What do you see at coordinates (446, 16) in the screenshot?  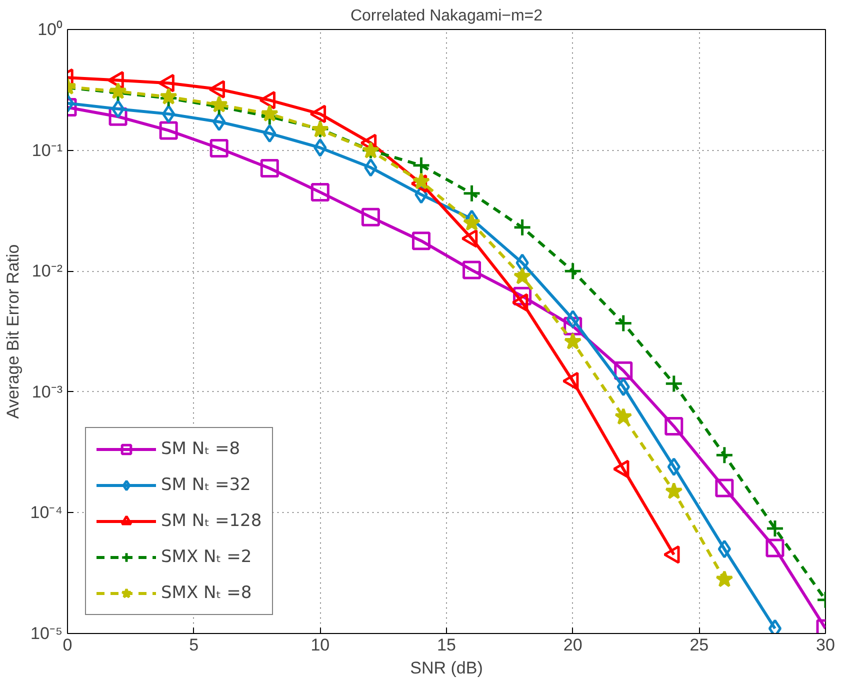 I see `chart-title: Correlated Nakagami−m=2` at bounding box center [446, 16].